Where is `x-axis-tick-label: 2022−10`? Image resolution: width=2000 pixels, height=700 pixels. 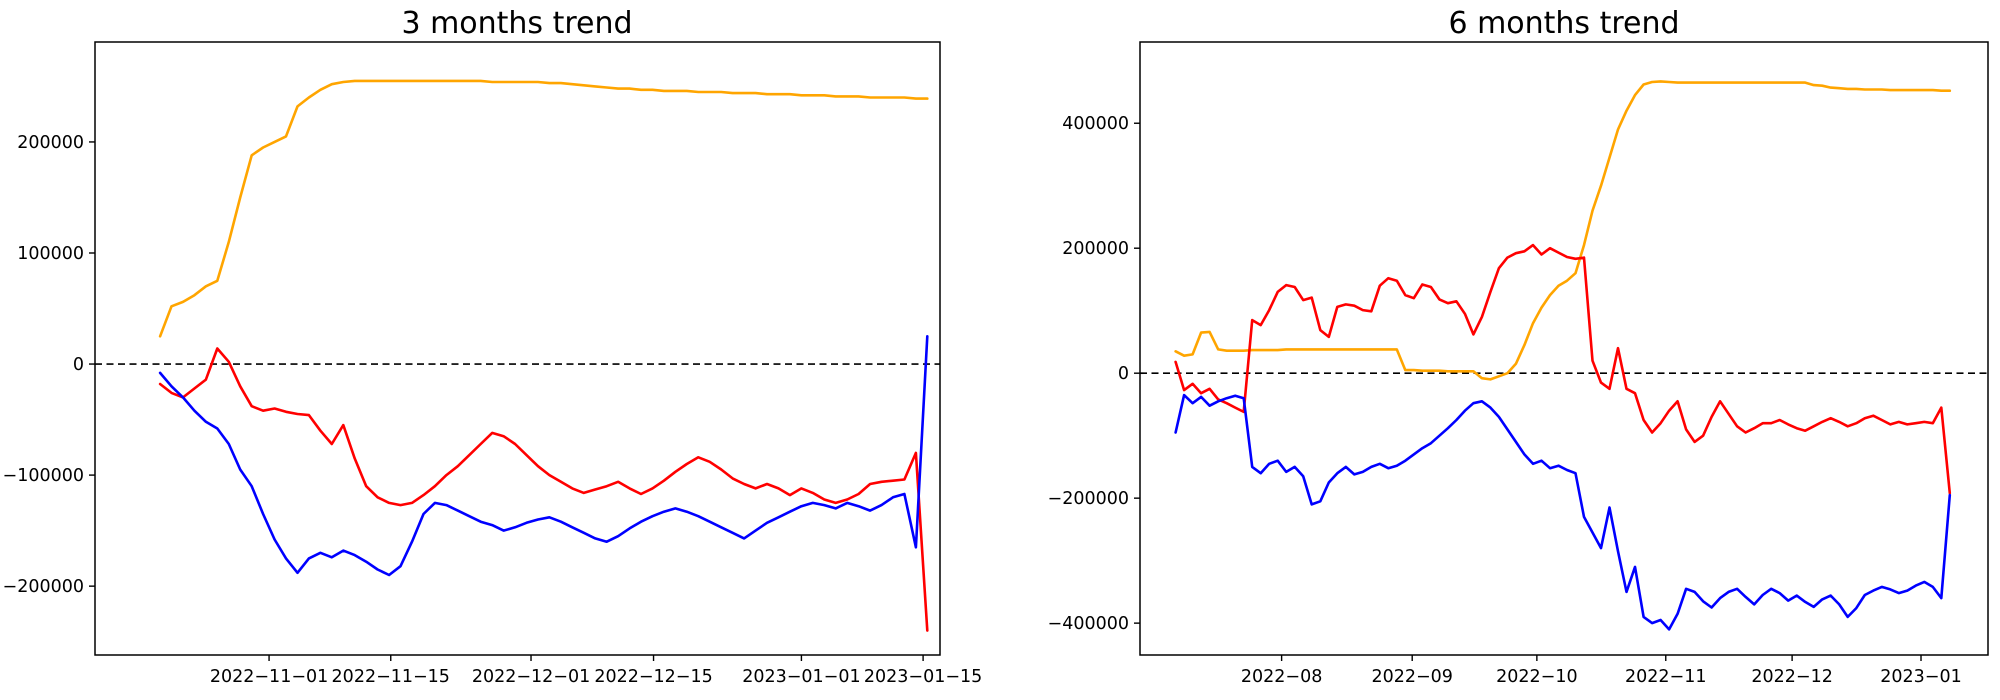 x-axis-tick-label: 2022−10 is located at coordinates (1536, 677).